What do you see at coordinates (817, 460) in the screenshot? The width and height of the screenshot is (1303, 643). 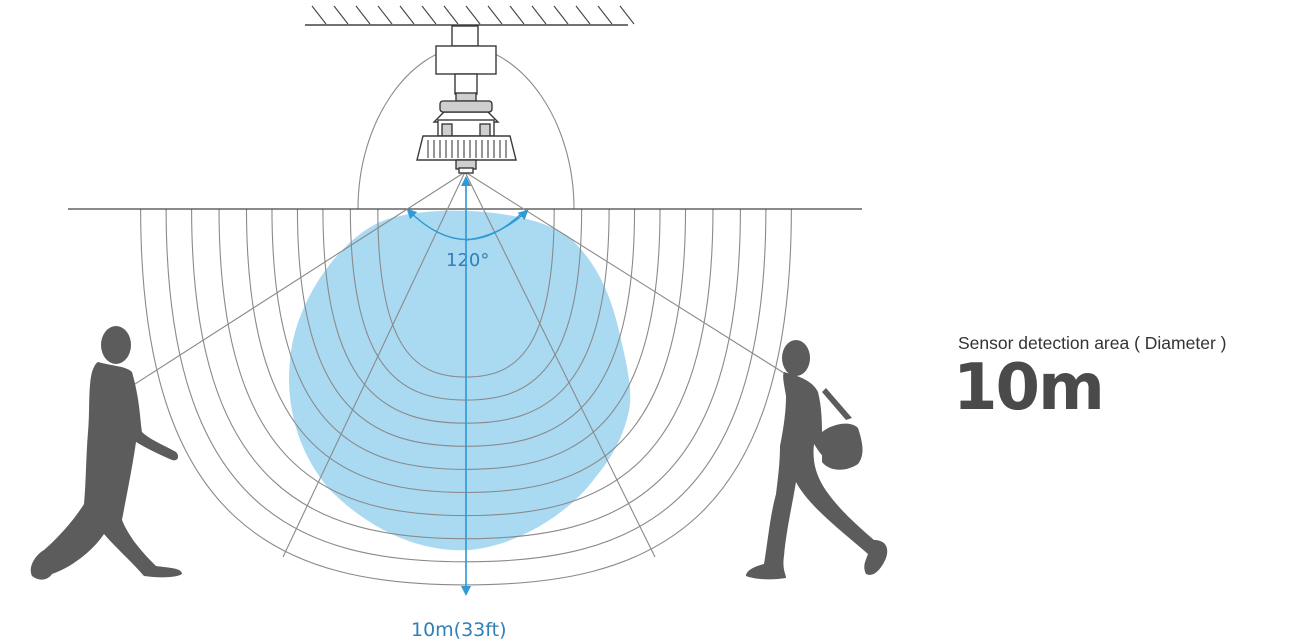 I see `walking-woman-icon` at bounding box center [817, 460].